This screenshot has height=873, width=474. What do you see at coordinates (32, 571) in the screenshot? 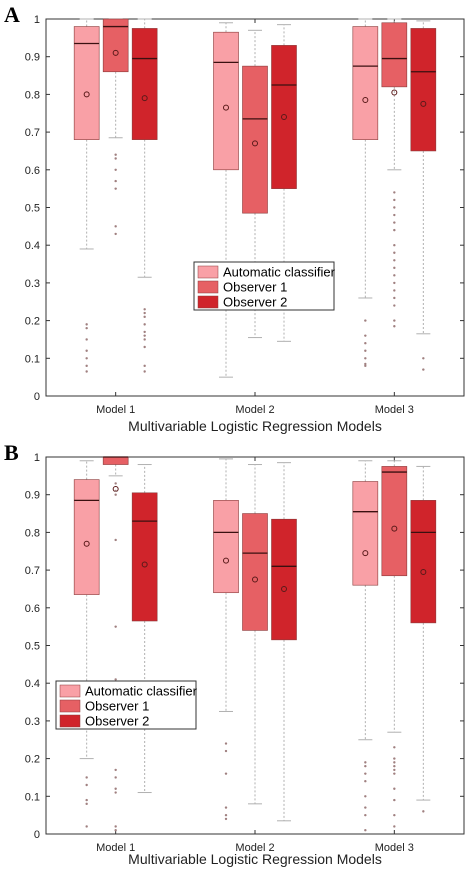
I see `y-tick-label: 0.7` at bounding box center [32, 571].